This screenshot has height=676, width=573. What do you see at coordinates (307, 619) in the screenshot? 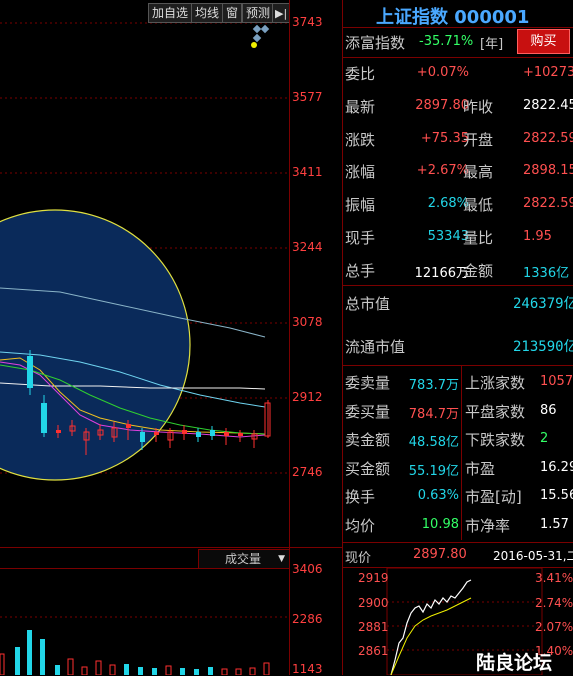
I see `volume-axis-label: 2286` at bounding box center [307, 619].